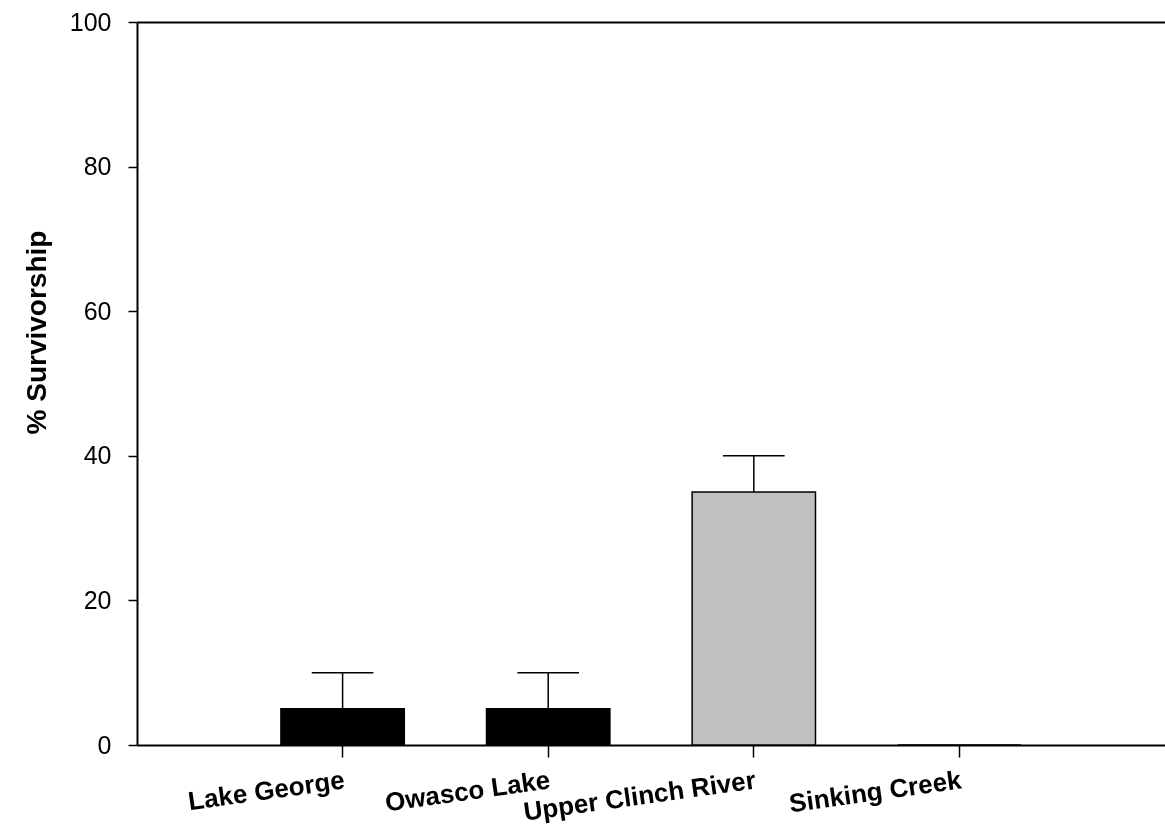 This screenshot has width=1165, height=836. I want to click on x-tick-label: Sinking Creek, so click(875, 791).